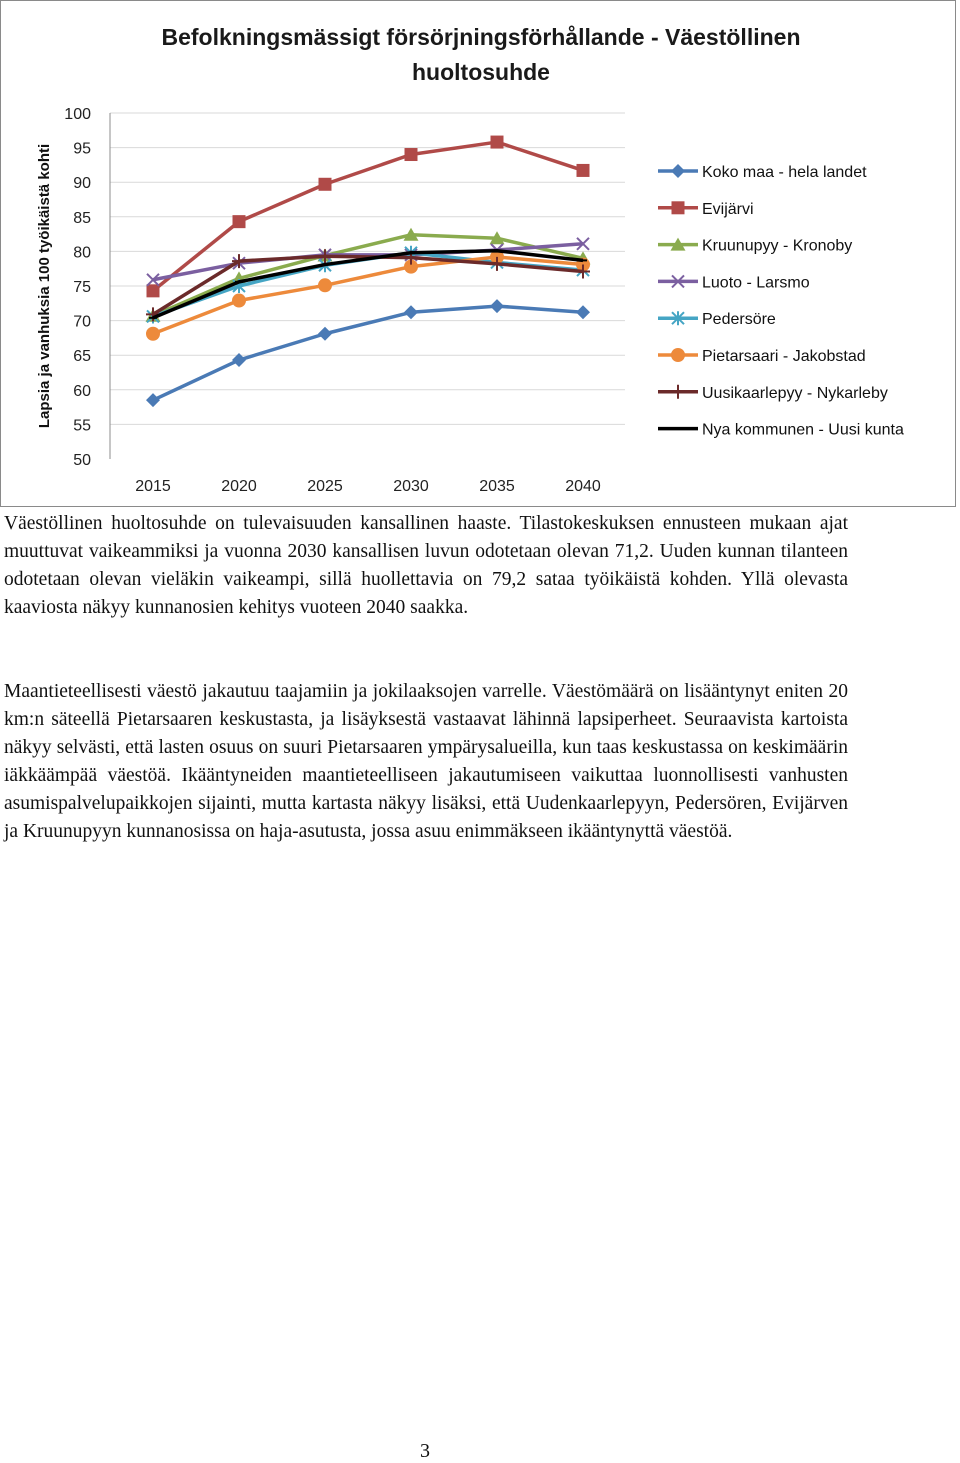 This screenshot has height=1463, width=960. What do you see at coordinates (756, 282) in the screenshot?
I see `legend-label: Luoto - Larsmo` at bounding box center [756, 282].